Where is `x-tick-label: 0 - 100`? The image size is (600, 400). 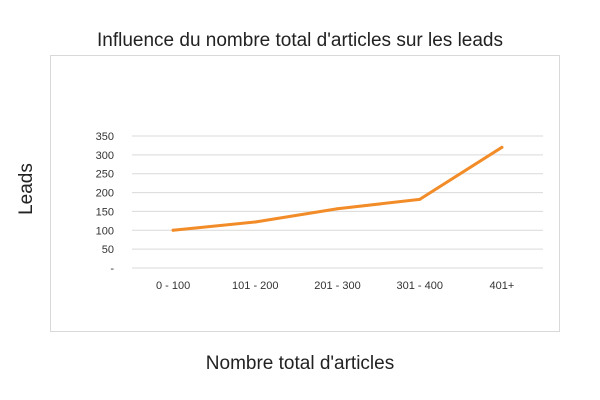 x-tick-label: 0 - 100 is located at coordinates (173, 286).